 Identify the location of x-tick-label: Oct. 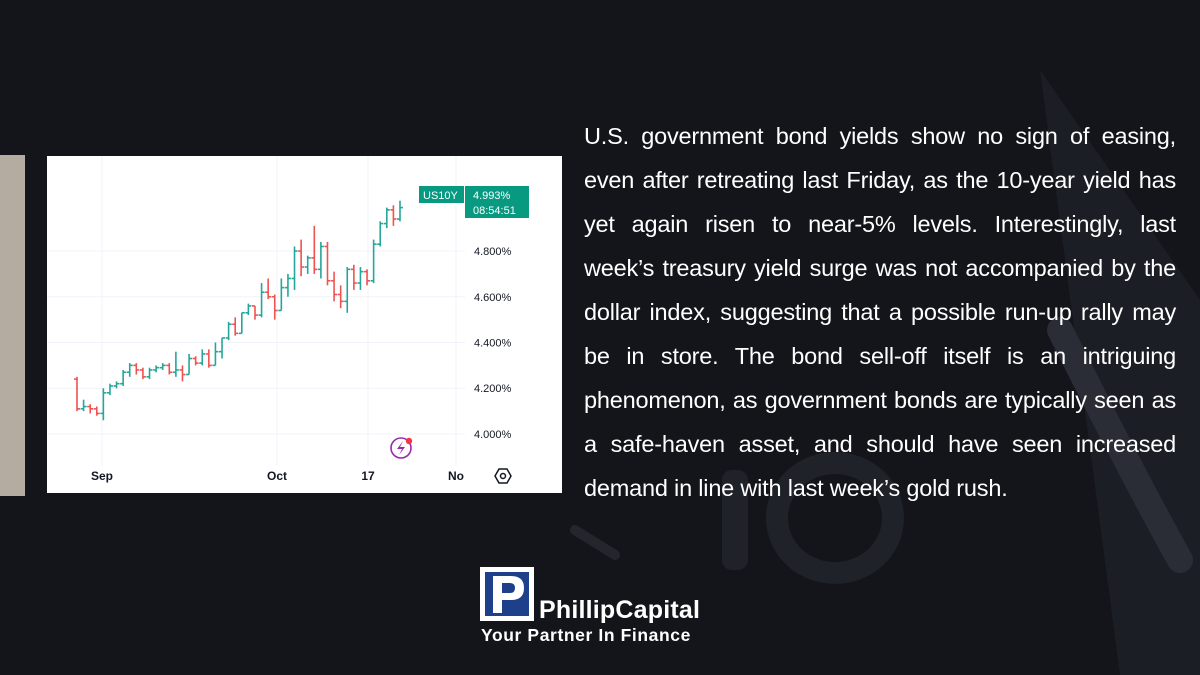
(277, 476).